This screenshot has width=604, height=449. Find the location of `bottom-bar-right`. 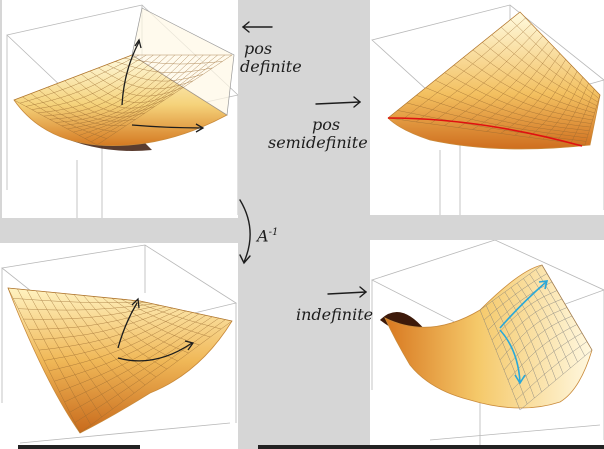

bottom-bar-right is located at coordinates (431, 447).